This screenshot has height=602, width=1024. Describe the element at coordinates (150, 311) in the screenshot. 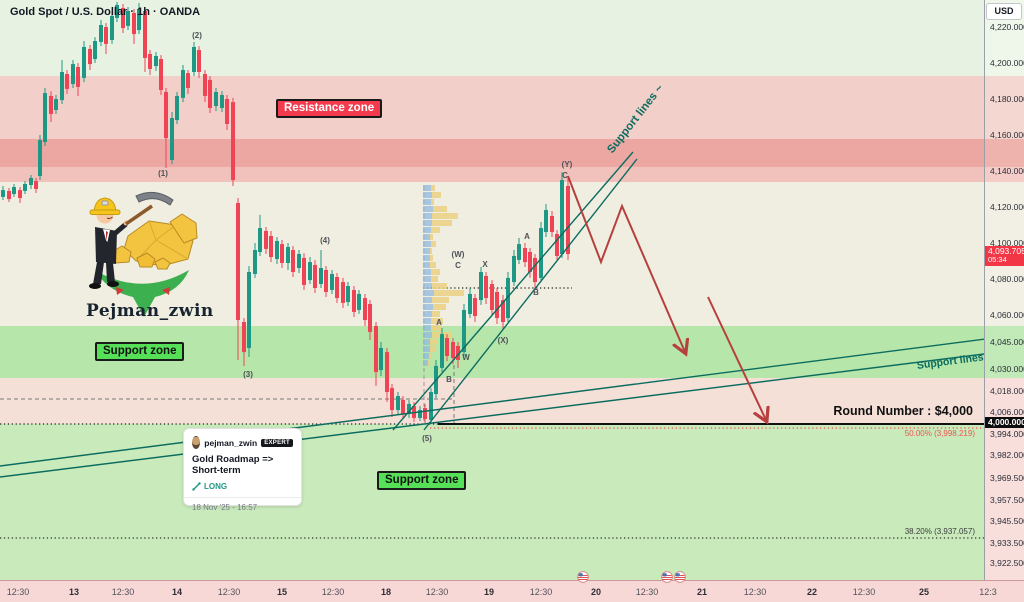

I see `watermark-username: Pejman_zwin` at that location.